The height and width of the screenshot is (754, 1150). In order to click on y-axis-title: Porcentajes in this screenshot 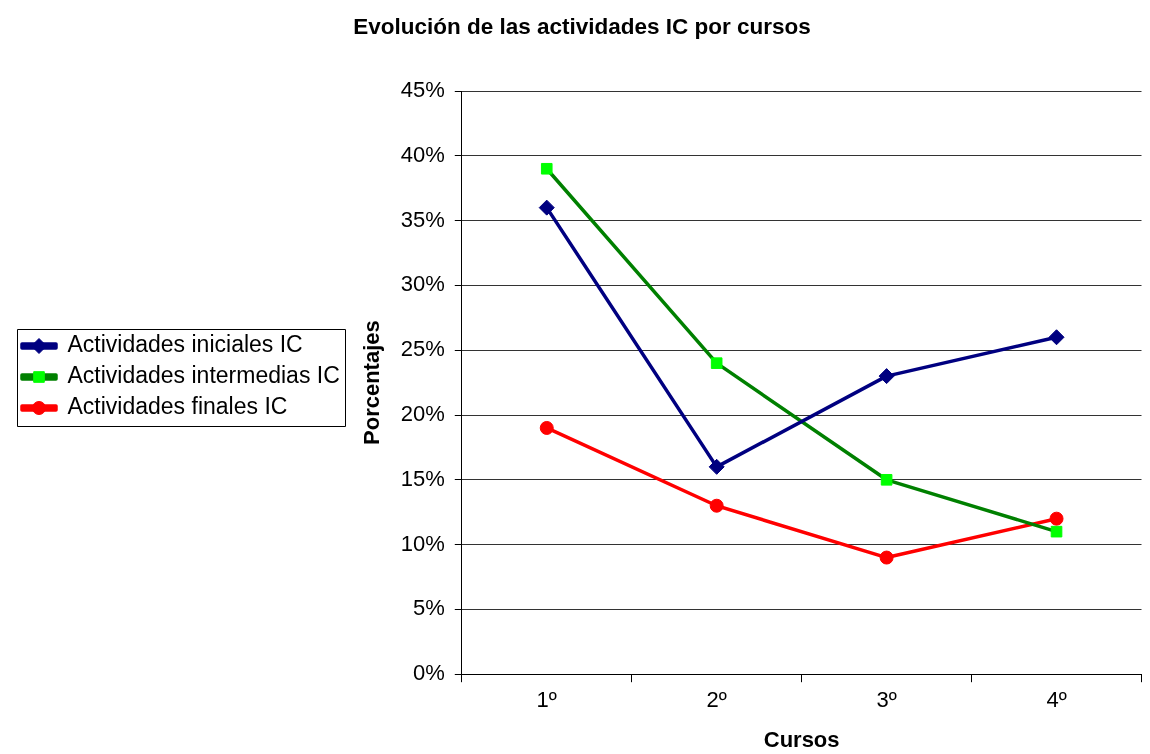, I will do `click(372, 382)`.